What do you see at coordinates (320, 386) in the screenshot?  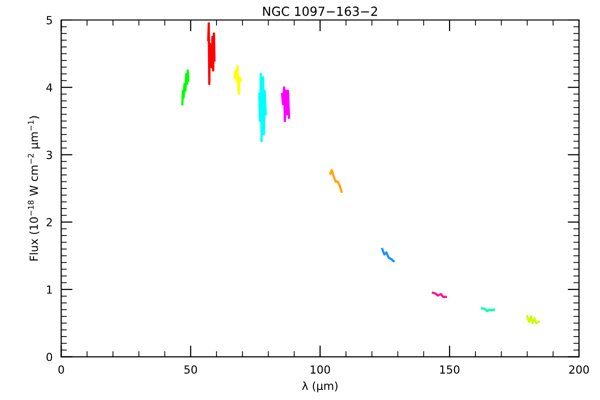 I see `x-axis-title: λ (μm)` at bounding box center [320, 386].